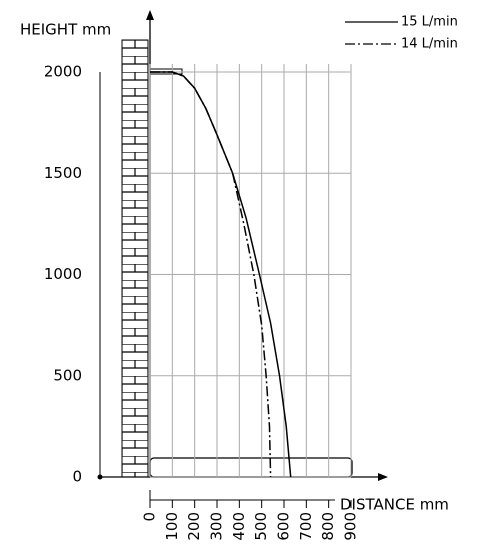 Image resolution: width=503 pixels, height=549 pixels. What do you see at coordinates (150, 517) in the screenshot?
I see `x-tick-label: 0` at bounding box center [150, 517].